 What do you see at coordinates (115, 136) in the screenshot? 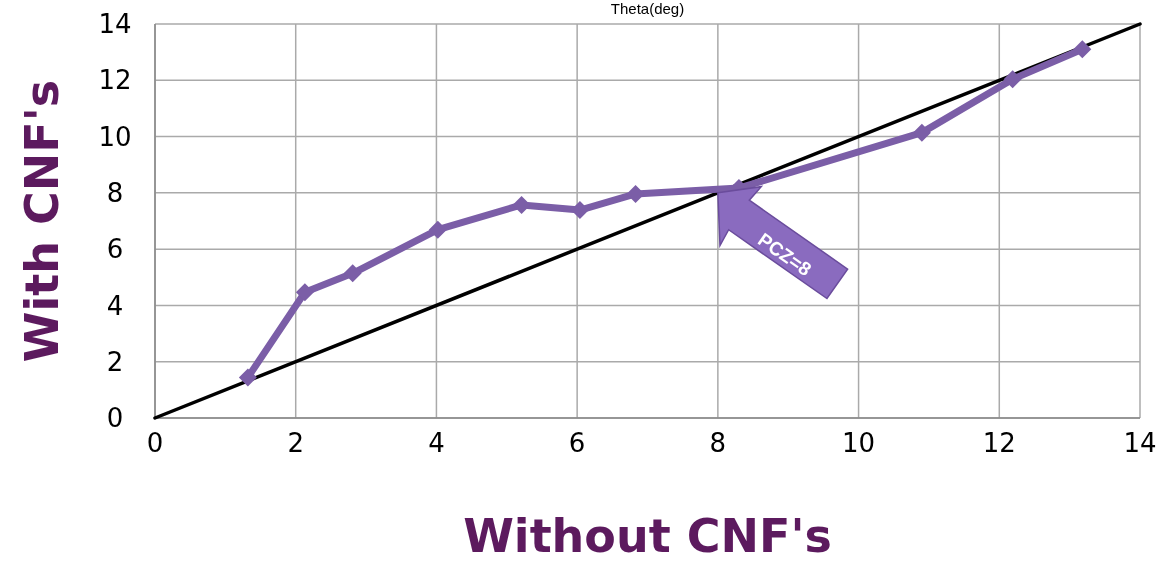
I see `y-tick-label: 10` at bounding box center [115, 136].